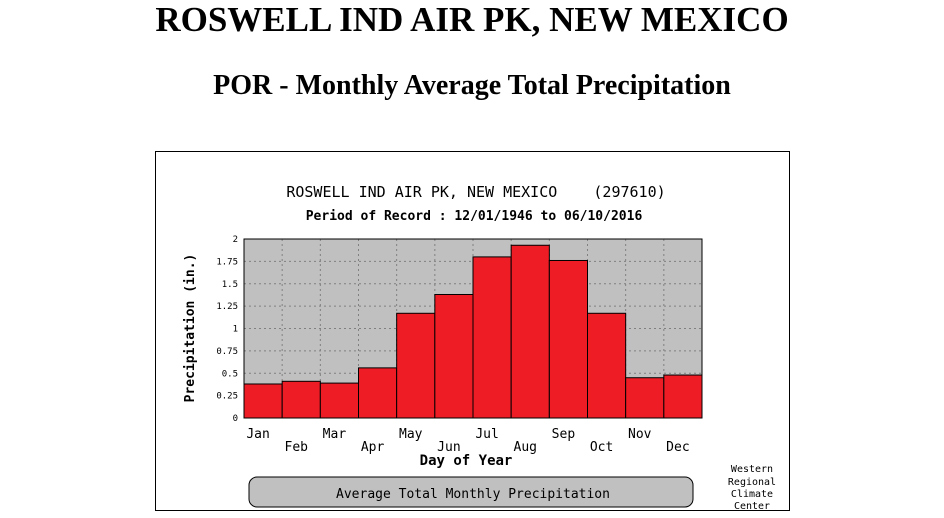  Describe the element at coordinates (411, 434) in the screenshot. I see `x-tick-label: May` at that location.